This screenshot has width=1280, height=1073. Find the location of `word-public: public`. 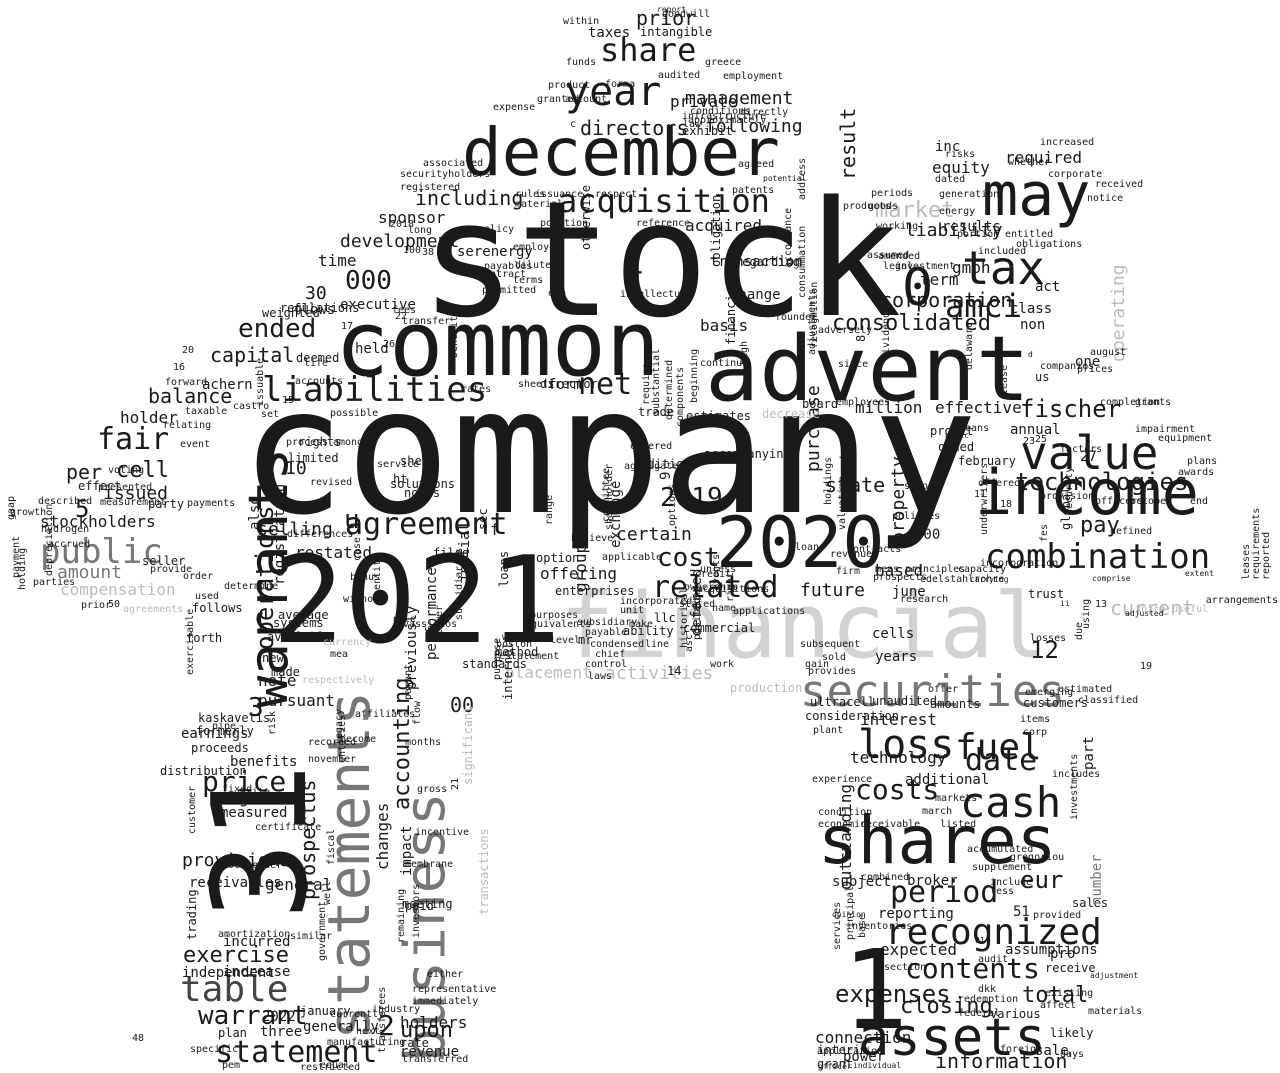

word-public: public is located at coordinates (101, 552).